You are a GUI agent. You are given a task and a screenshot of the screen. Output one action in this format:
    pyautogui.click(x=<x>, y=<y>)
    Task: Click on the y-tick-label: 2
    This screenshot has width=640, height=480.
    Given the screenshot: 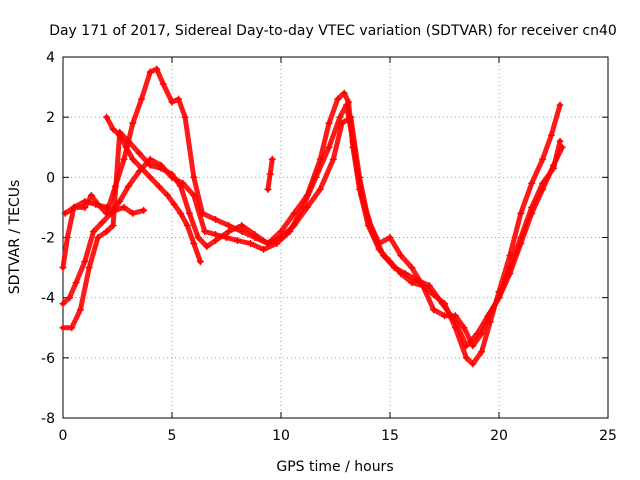 What is the action you would take?
    pyautogui.click(x=50, y=118)
    